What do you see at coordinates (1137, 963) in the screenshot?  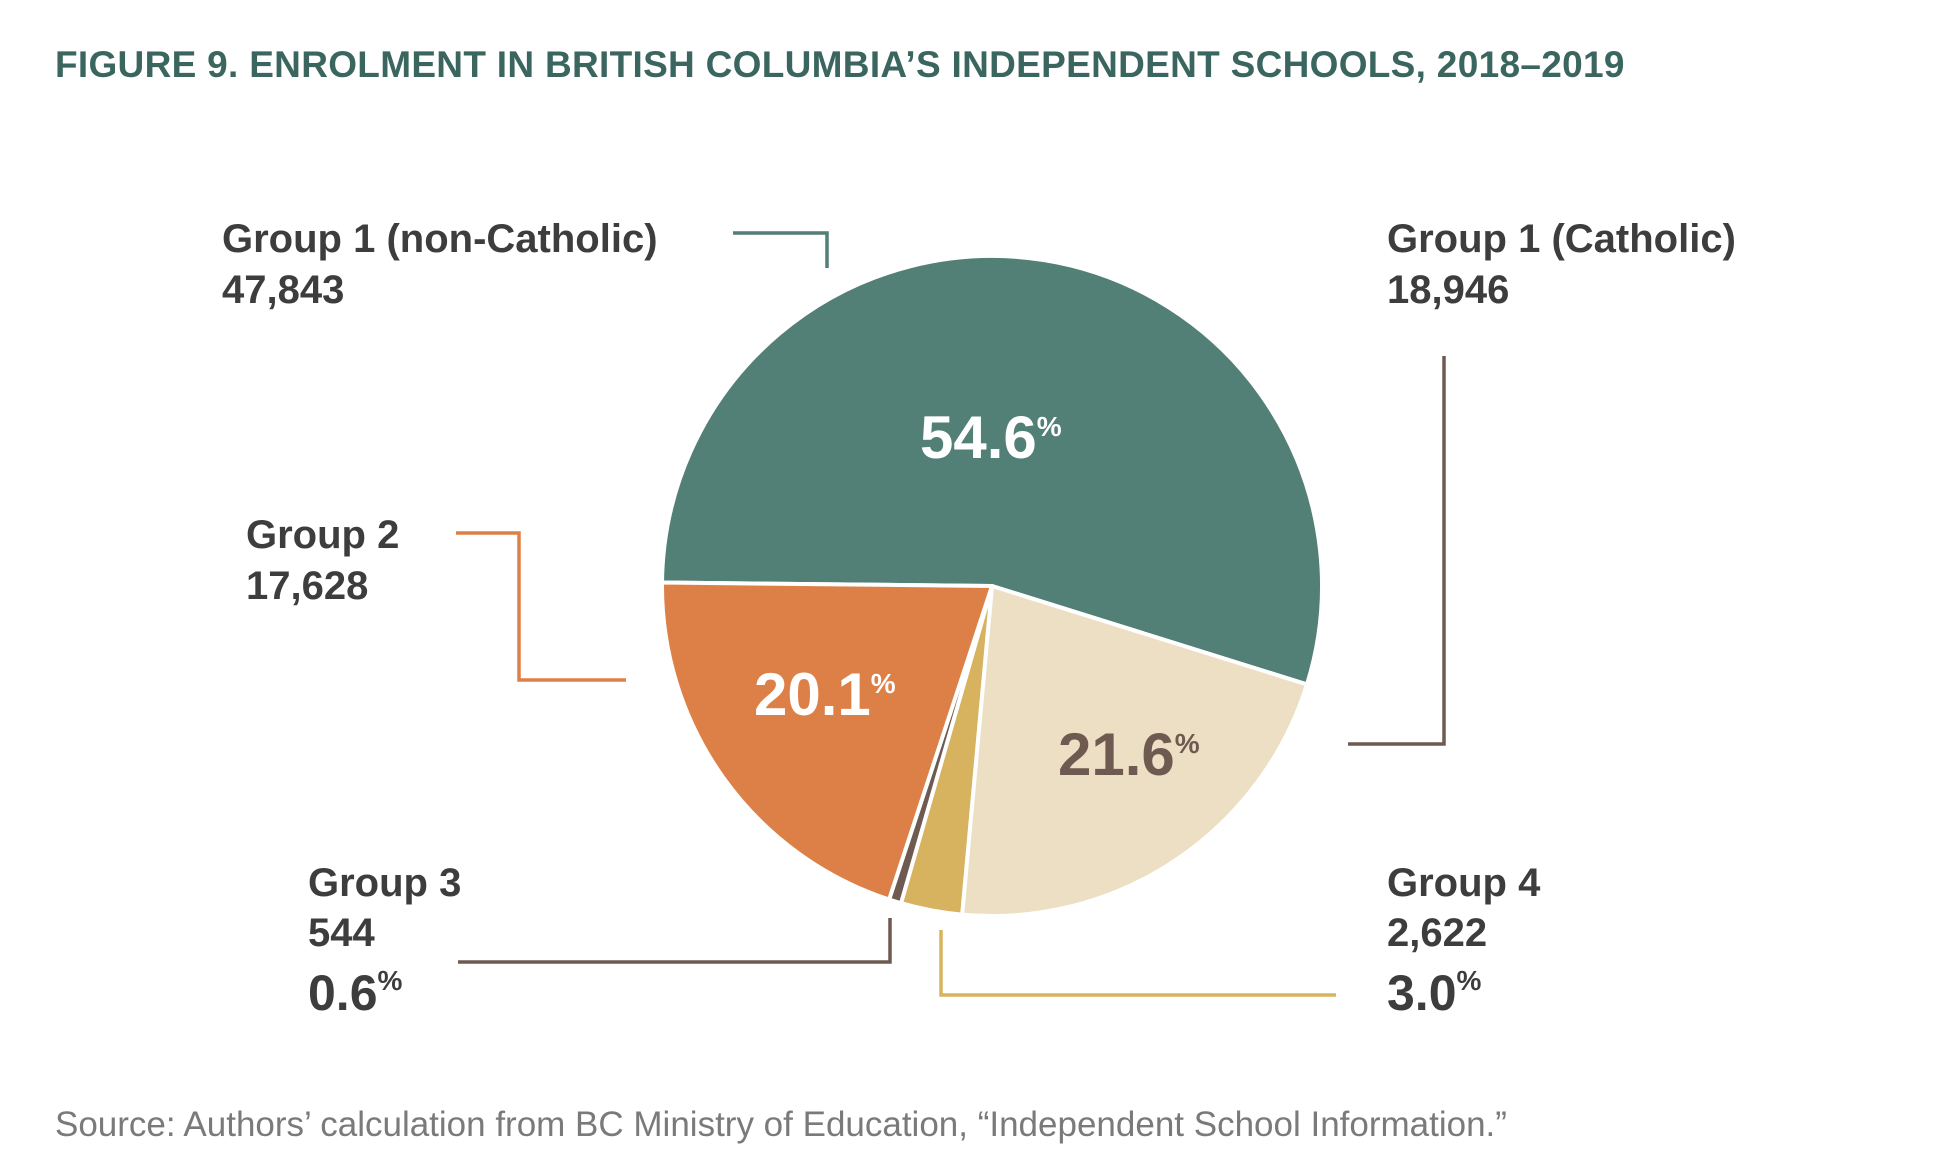 I see `leader-line-group4` at bounding box center [1137, 963].